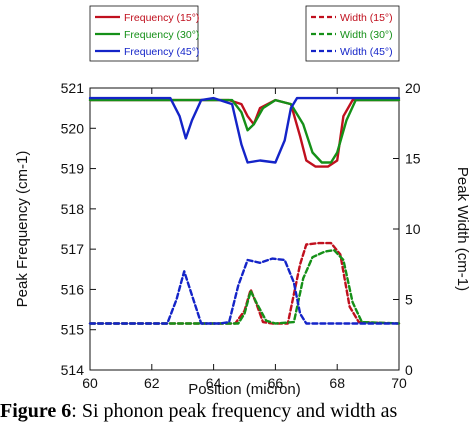 This screenshot has width=474, height=428. I want to click on left-tick-label: 518, so click(73, 209).